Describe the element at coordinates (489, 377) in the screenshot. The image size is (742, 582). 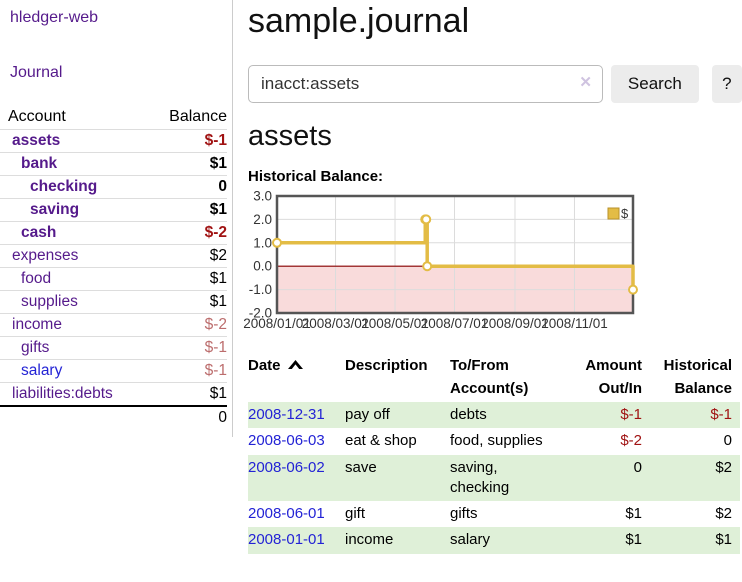
I see `column-header-tofrom: To/From Account(s)` at that location.